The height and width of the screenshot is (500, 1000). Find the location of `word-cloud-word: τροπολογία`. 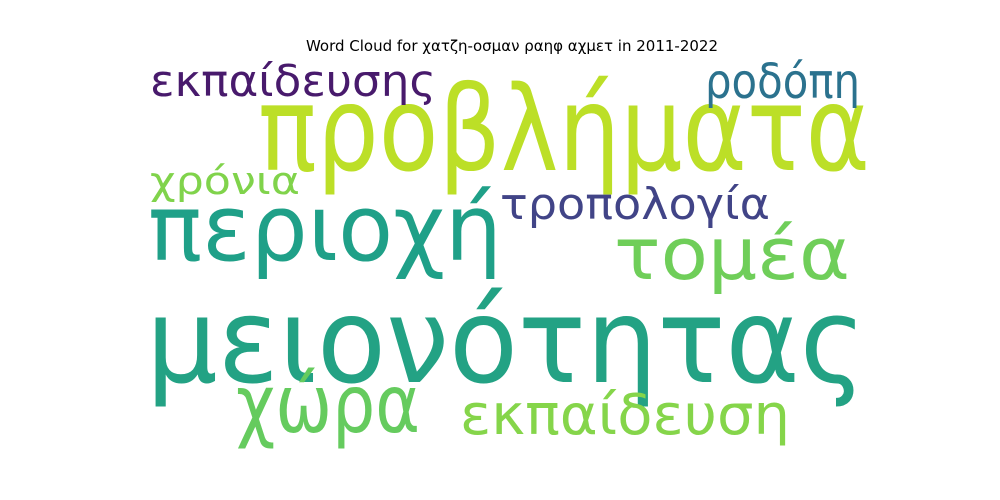

word-cloud-word: τροπολογία is located at coordinates (635, 204).